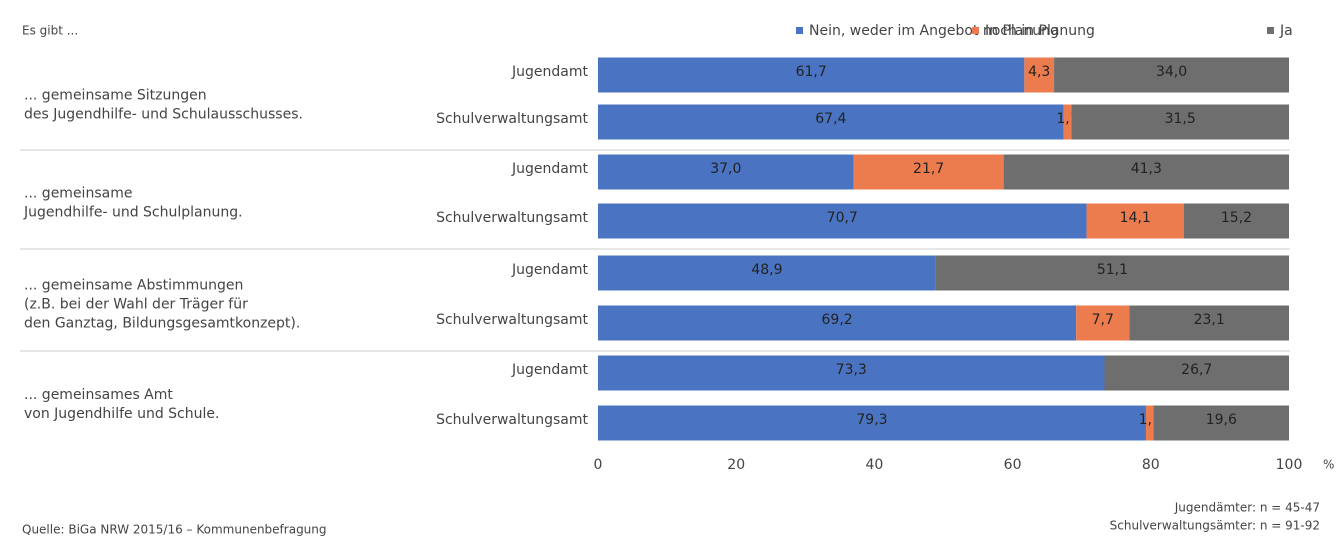 The height and width of the screenshot is (540, 1343). What do you see at coordinates (1151, 465) in the screenshot?
I see `x-tick-label: 80` at bounding box center [1151, 465].